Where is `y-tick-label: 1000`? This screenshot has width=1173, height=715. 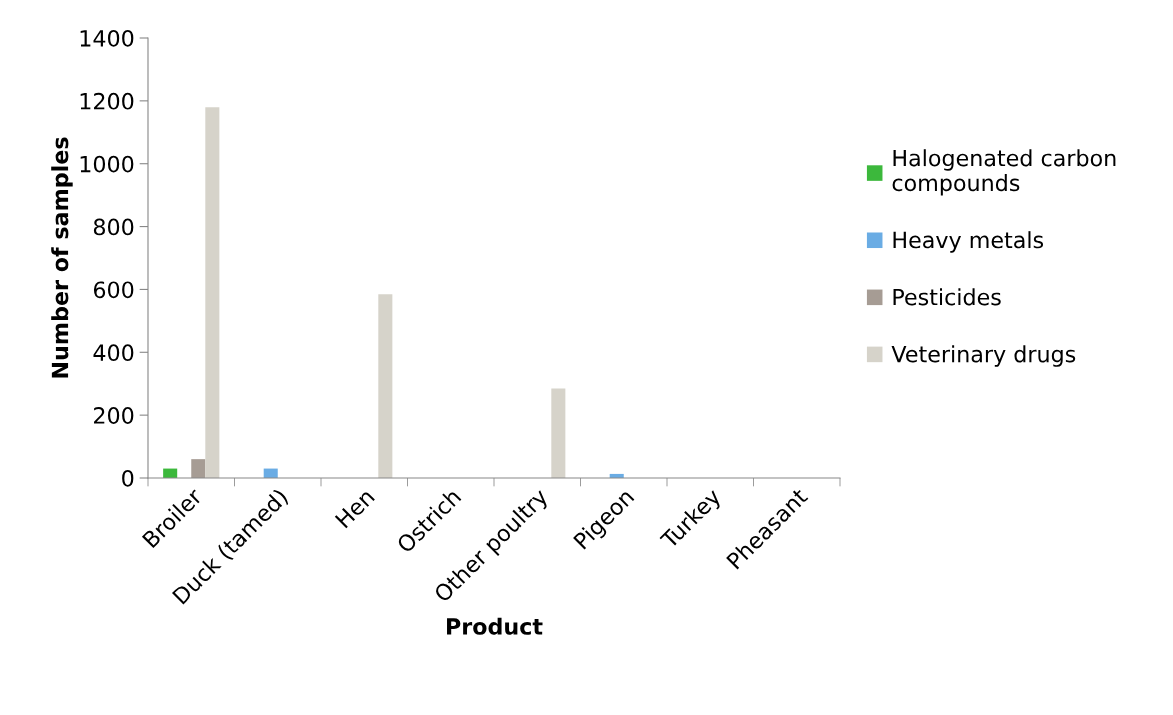
y-tick-label: 1000 is located at coordinates (107, 164).